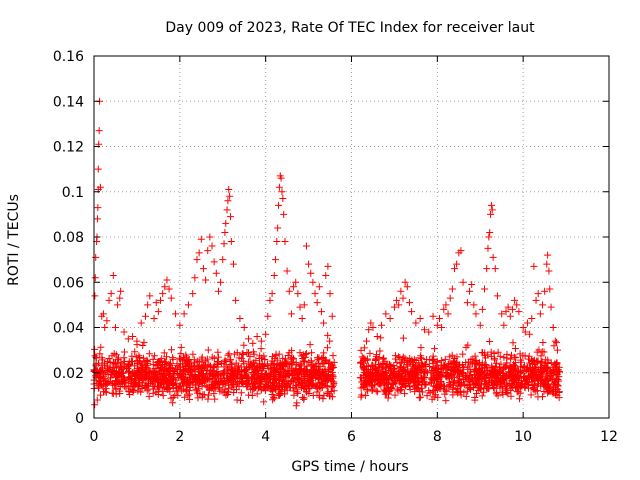  What do you see at coordinates (437, 437) in the screenshot?
I see `x-tick-label: 8` at bounding box center [437, 437].